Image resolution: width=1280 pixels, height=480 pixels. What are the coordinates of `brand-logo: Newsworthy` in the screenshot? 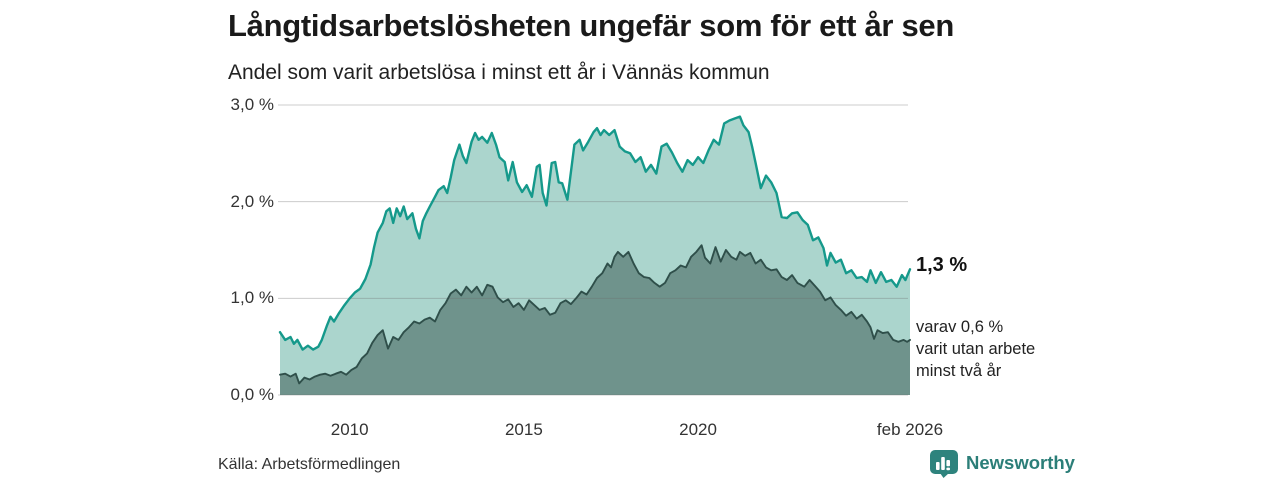 It's located at (1002, 463).